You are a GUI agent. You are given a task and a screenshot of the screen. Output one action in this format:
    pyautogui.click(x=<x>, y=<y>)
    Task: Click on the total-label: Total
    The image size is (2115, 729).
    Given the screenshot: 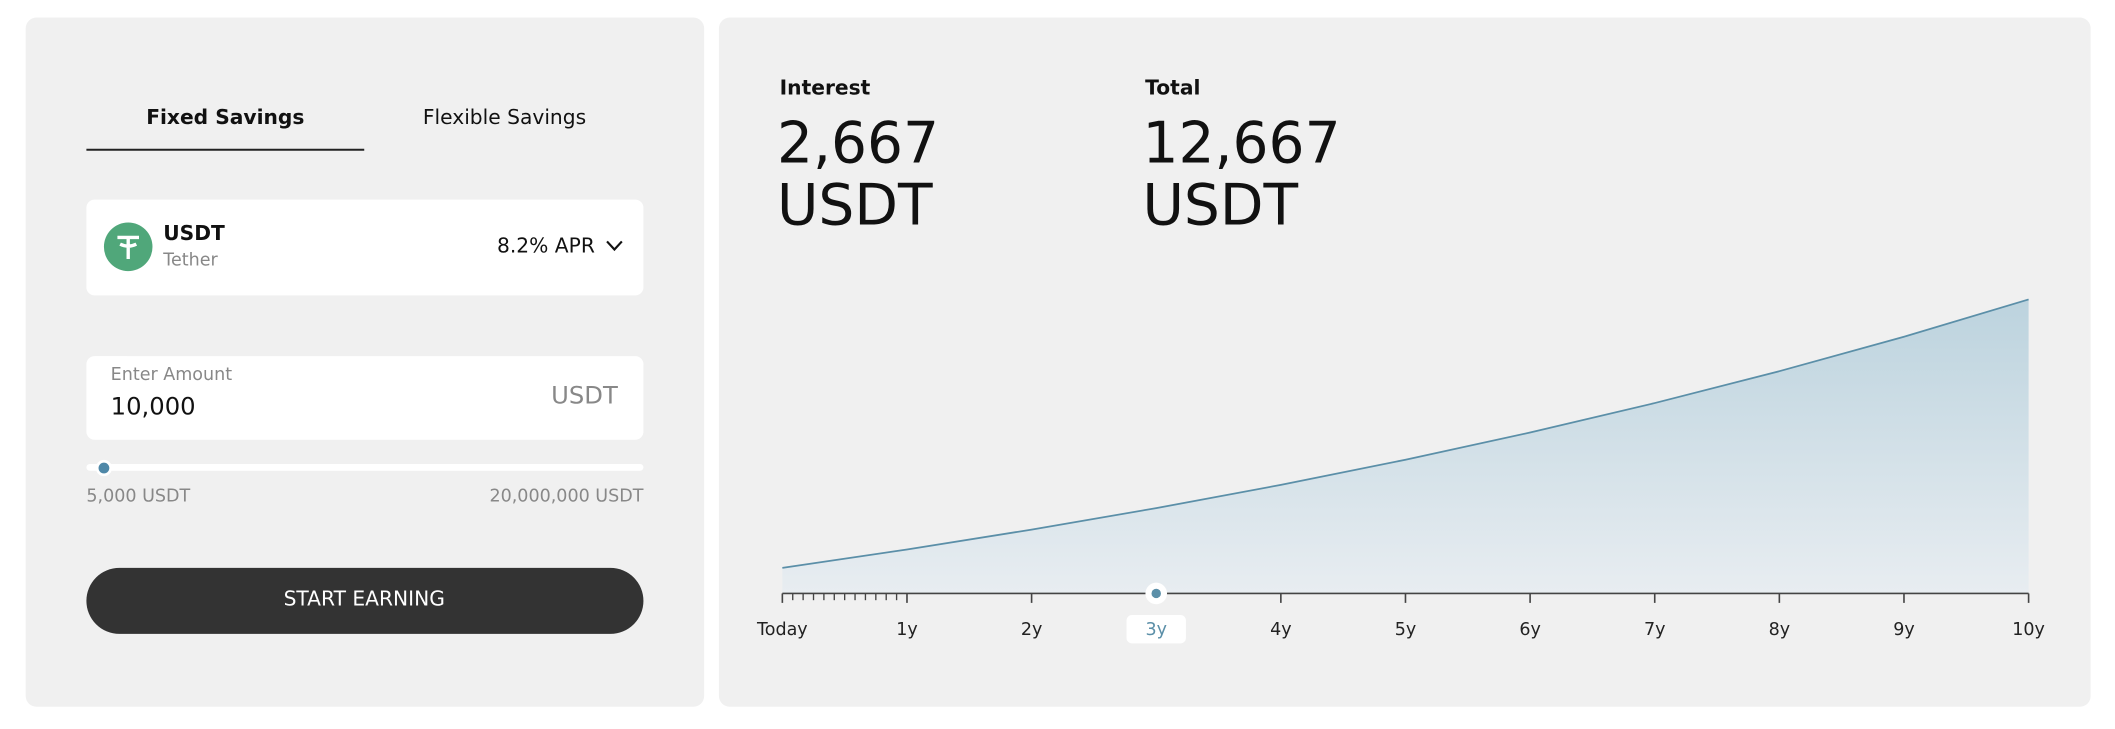 What is the action you would take?
    pyautogui.click(x=1172, y=88)
    